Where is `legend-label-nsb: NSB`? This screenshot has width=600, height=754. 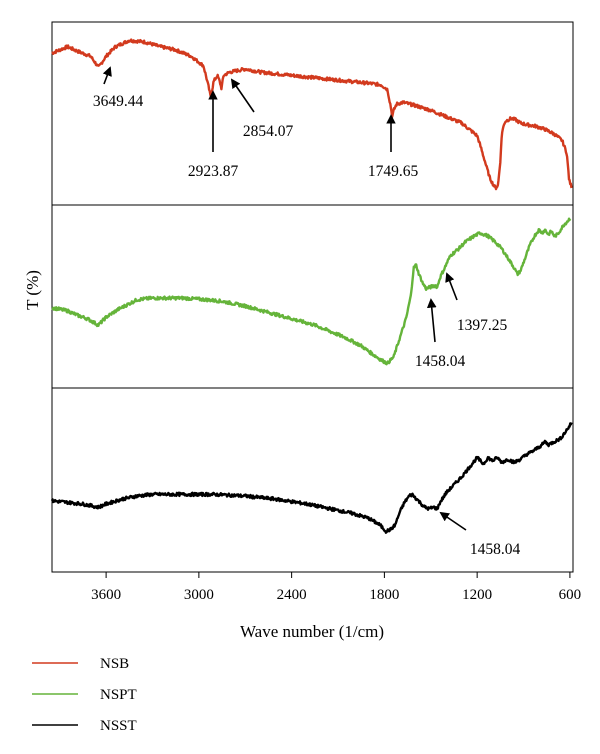
legend-label-nsb: NSB is located at coordinates (114, 664).